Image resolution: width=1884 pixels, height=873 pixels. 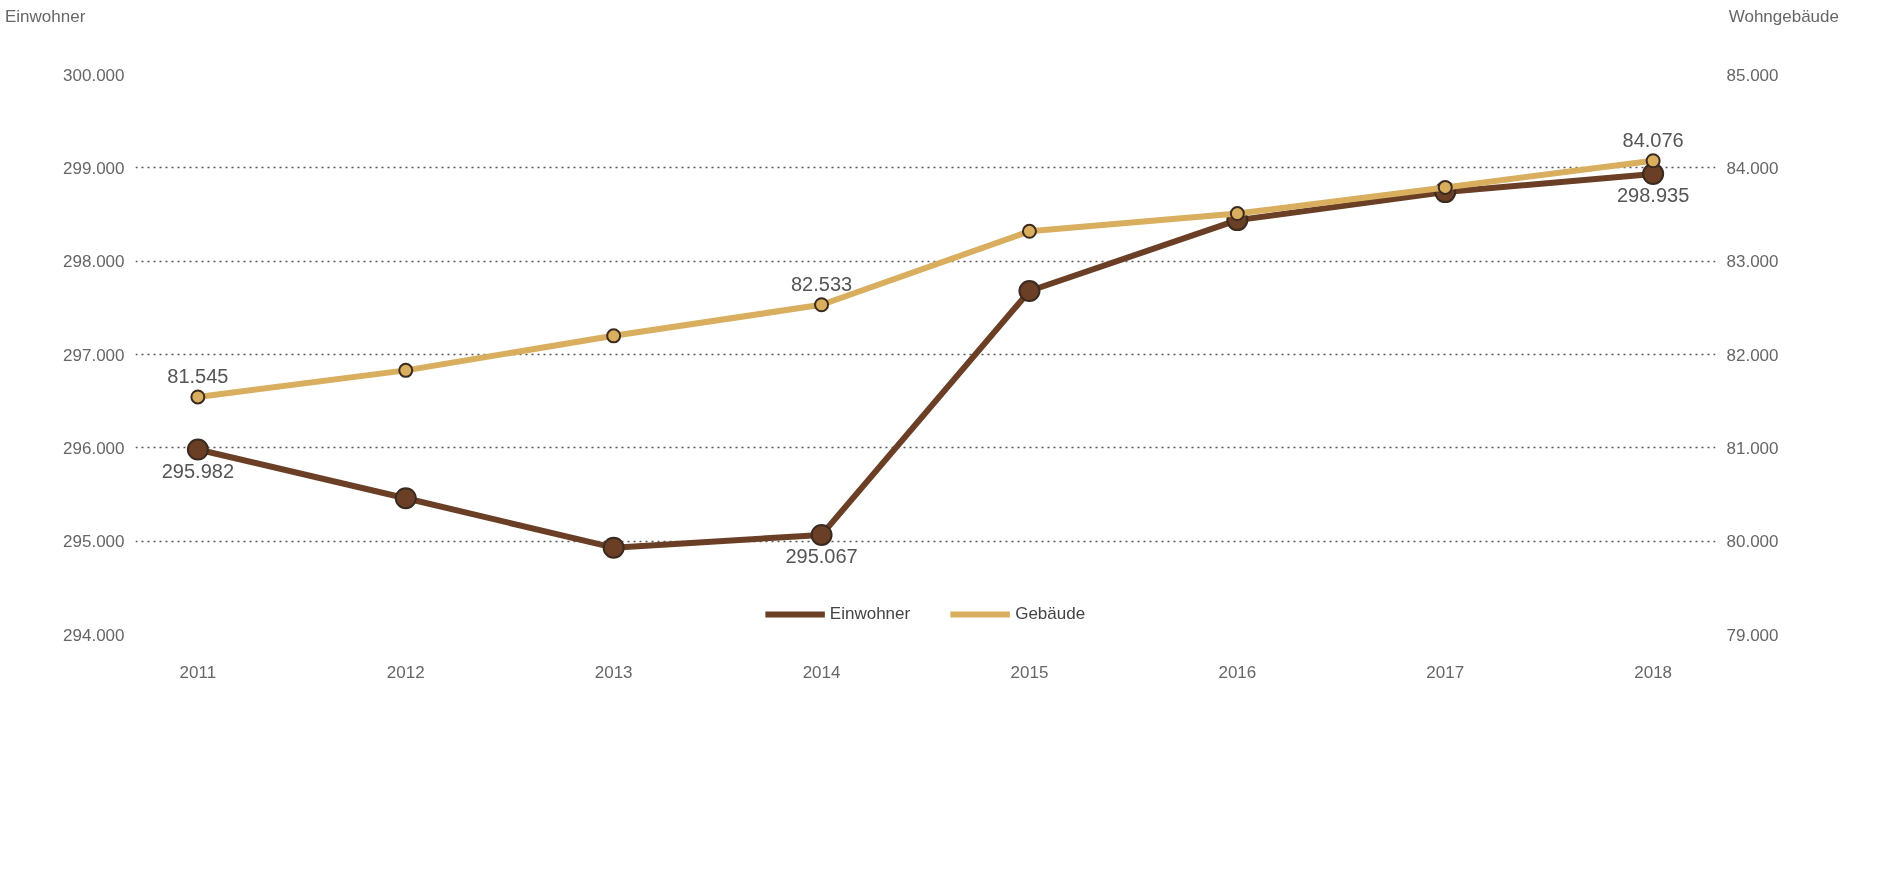 What do you see at coordinates (1029, 672) in the screenshot?
I see `x-tick-label: 2015` at bounding box center [1029, 672].